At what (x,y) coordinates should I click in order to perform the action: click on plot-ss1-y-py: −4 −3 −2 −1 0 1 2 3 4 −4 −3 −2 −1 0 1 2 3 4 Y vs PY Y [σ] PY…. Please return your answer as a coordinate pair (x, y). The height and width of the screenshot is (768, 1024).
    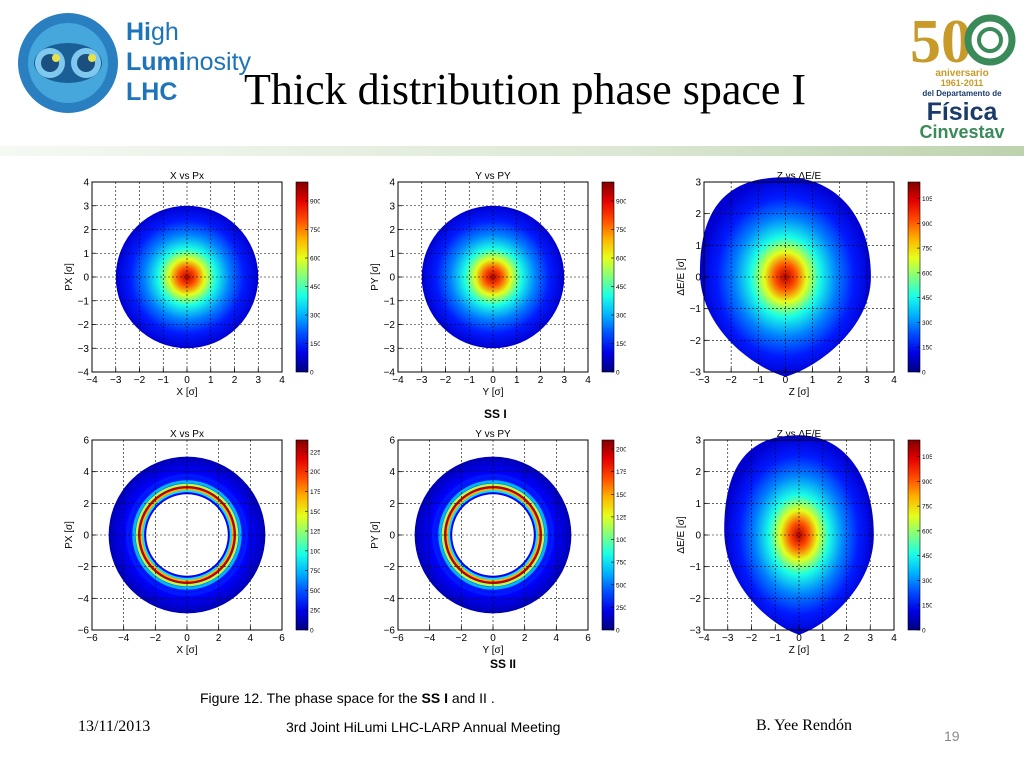
    Looking at the image, I should click on (496, 283).